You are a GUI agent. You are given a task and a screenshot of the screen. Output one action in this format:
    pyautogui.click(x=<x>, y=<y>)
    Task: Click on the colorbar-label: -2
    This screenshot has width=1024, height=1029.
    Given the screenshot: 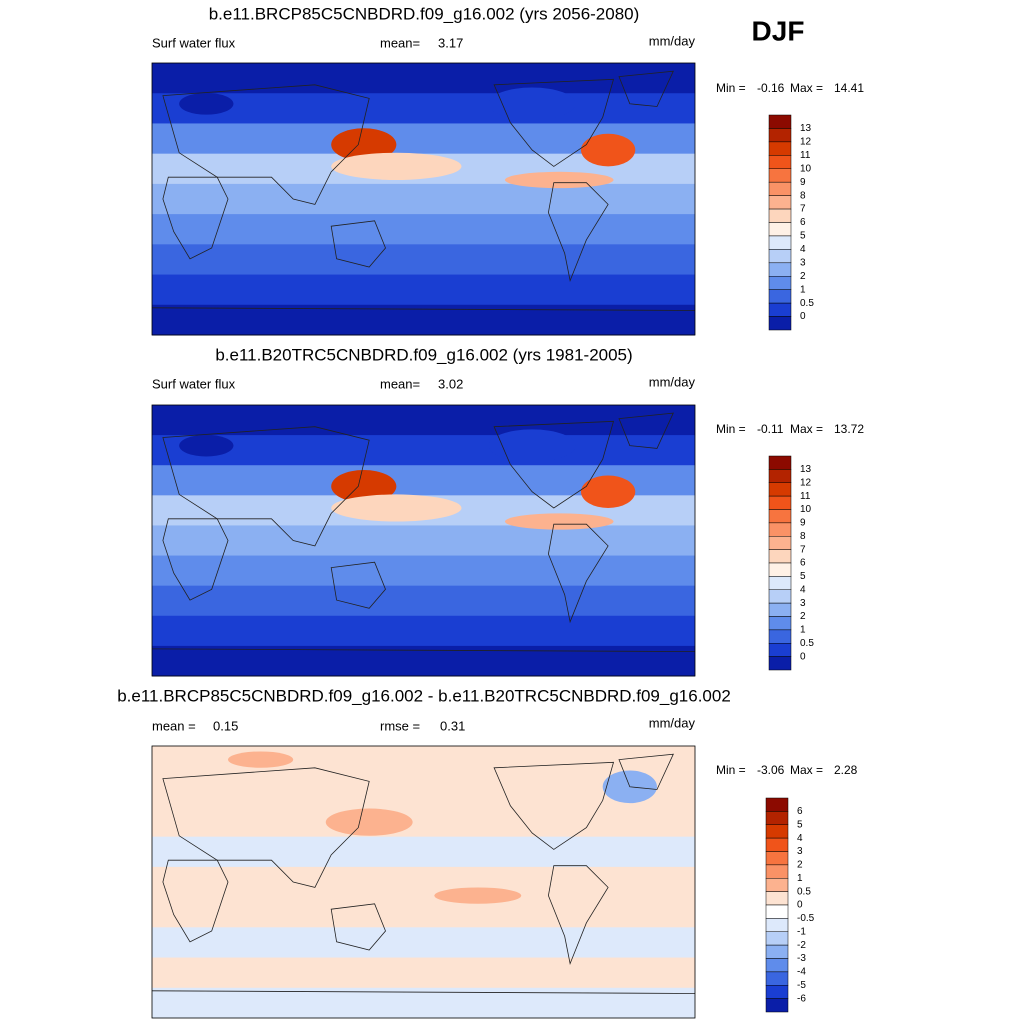 What is the action you would take?
    pyautogui.click(x=801, y=945)
    